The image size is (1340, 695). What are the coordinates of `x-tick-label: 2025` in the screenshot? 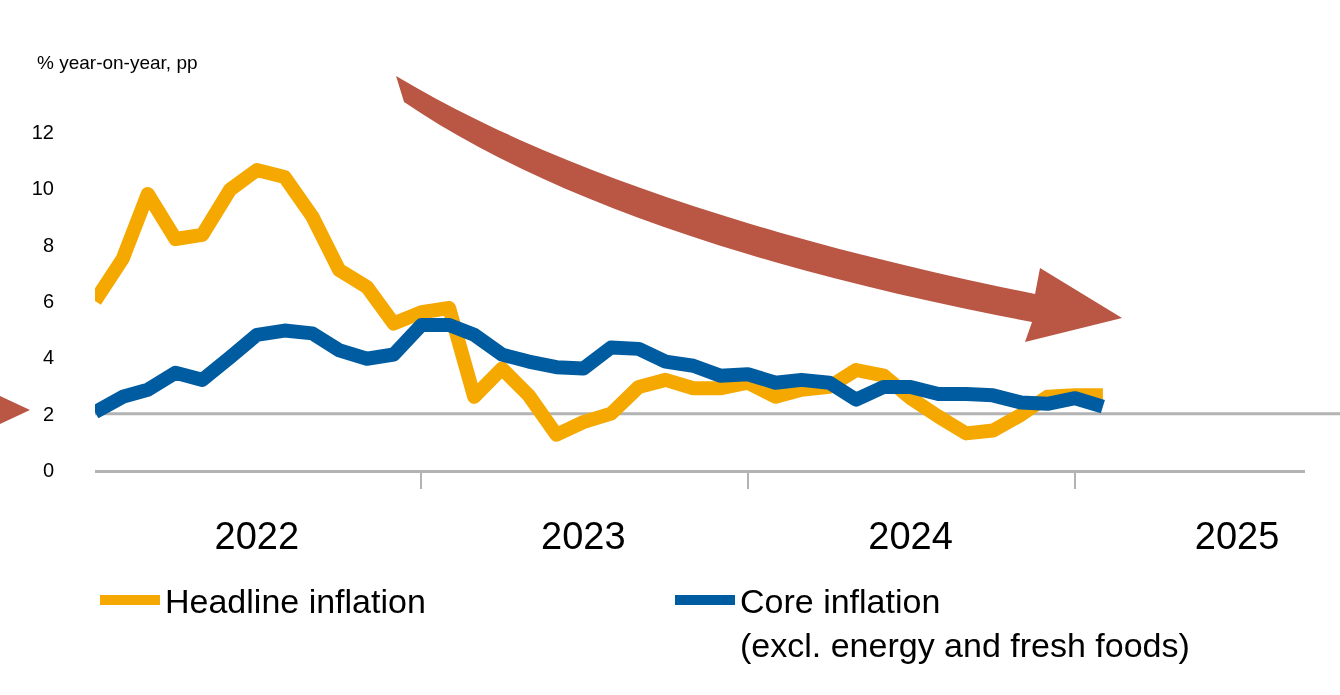 It's located at (1237, 535).